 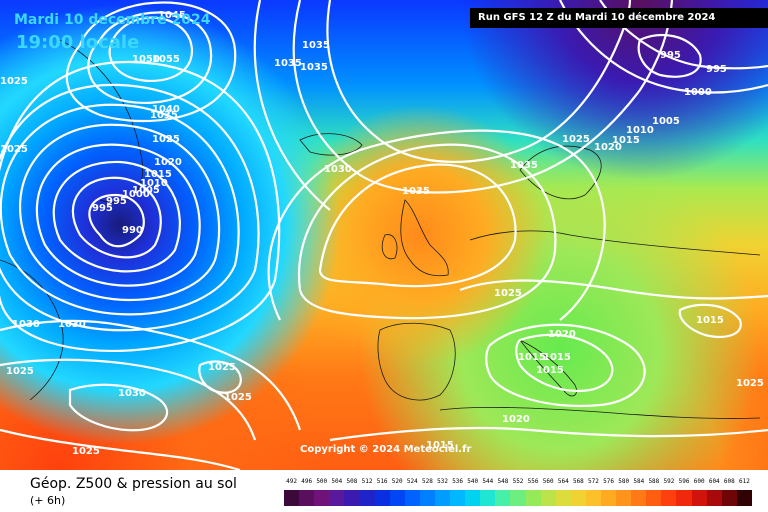 I want to click on label-995-b: 995, so click(x=102, y=208).